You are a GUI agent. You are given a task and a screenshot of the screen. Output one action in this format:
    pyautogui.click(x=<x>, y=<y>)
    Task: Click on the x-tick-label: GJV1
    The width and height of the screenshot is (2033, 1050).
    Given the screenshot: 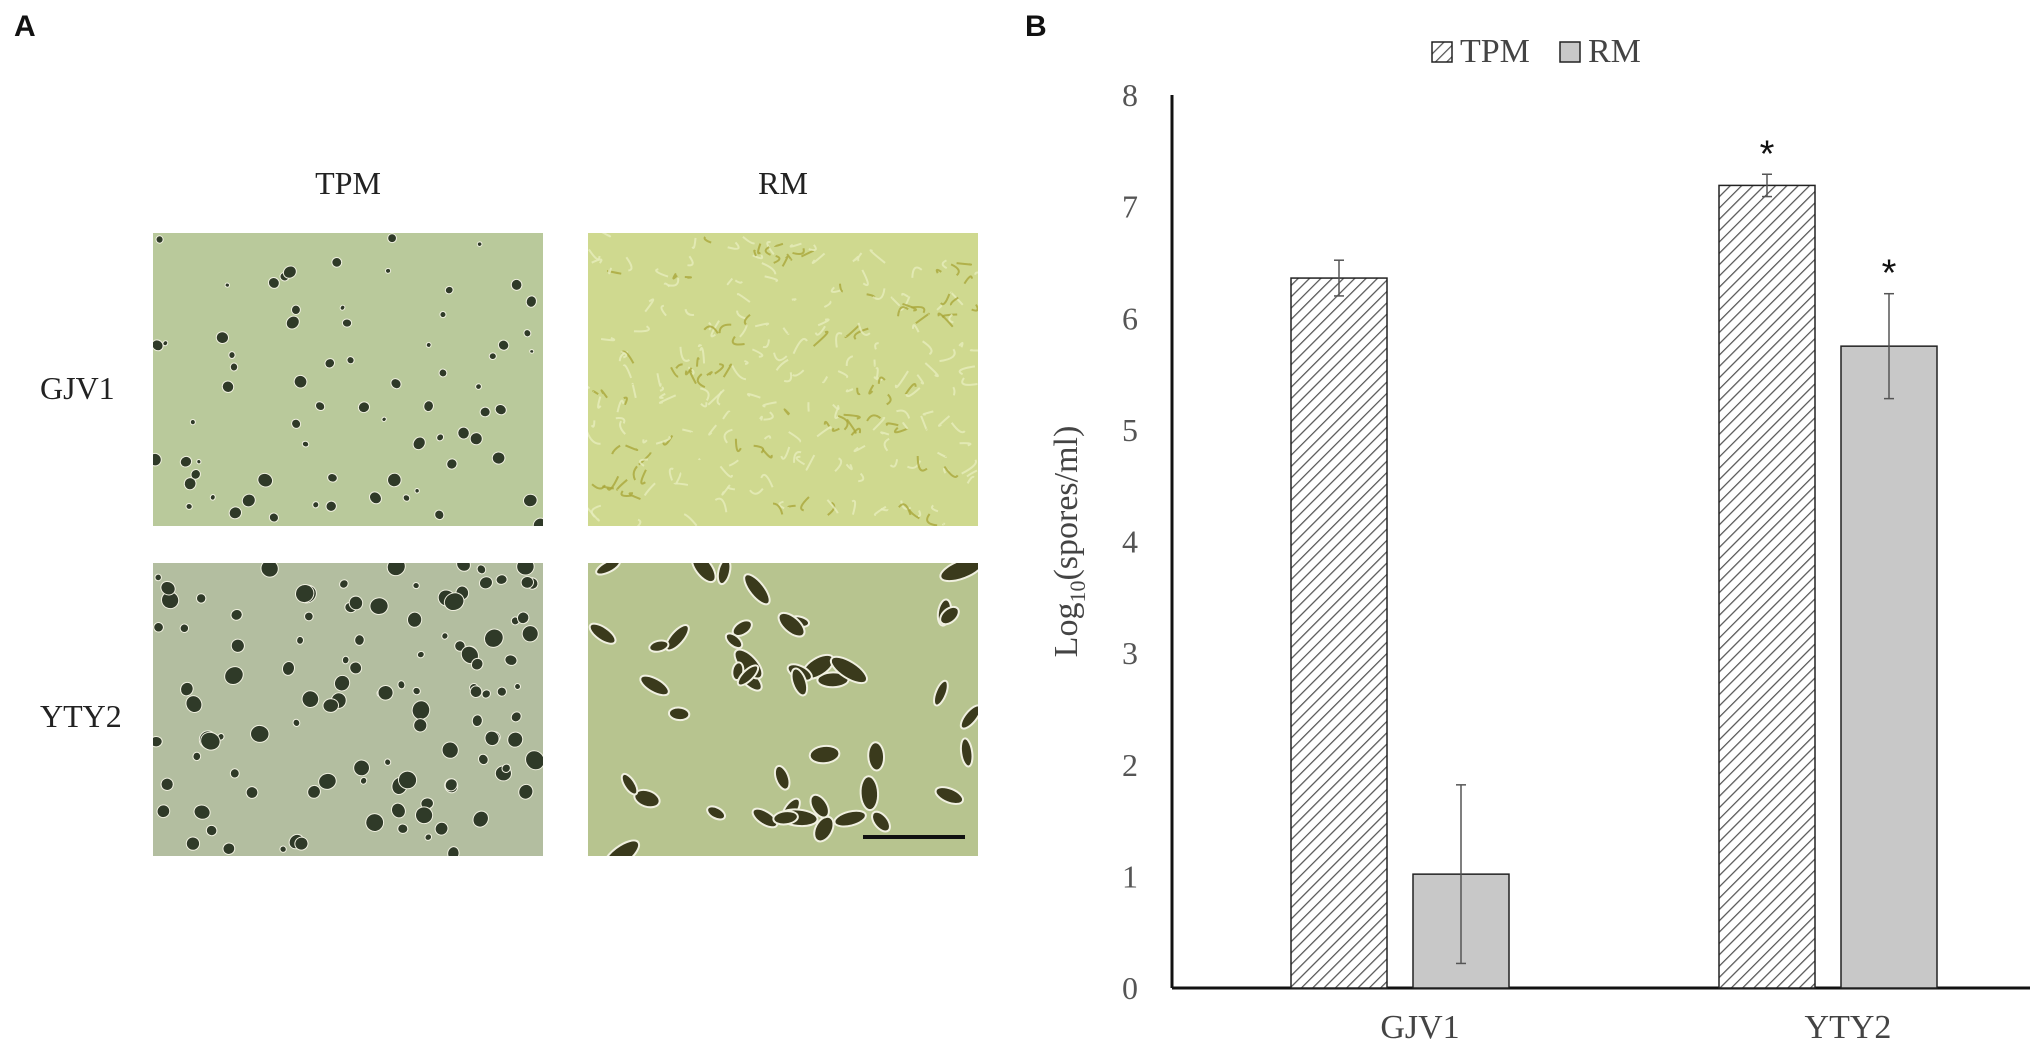 What is the action you would take?
    pyautogui.click(x=1419, y=1027)
    